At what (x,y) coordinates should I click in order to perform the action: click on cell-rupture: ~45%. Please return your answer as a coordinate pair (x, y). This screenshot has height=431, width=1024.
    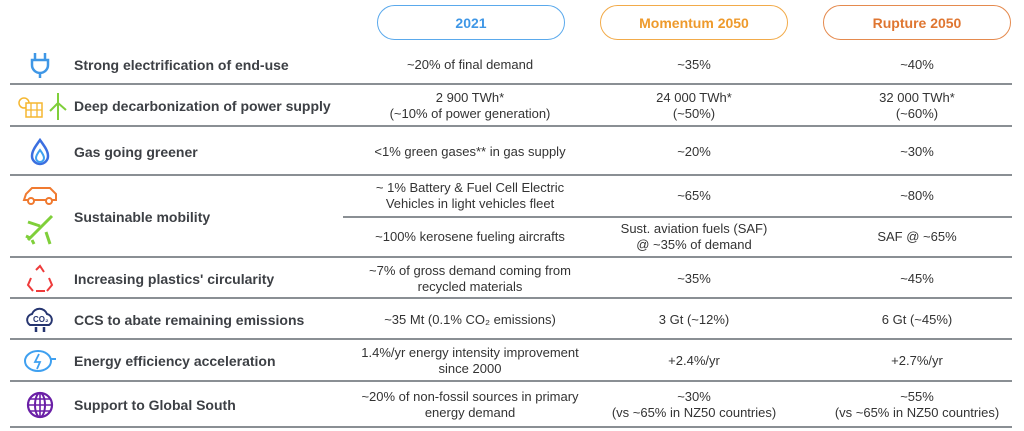
    Looking at the image, I should click on (917, 278).